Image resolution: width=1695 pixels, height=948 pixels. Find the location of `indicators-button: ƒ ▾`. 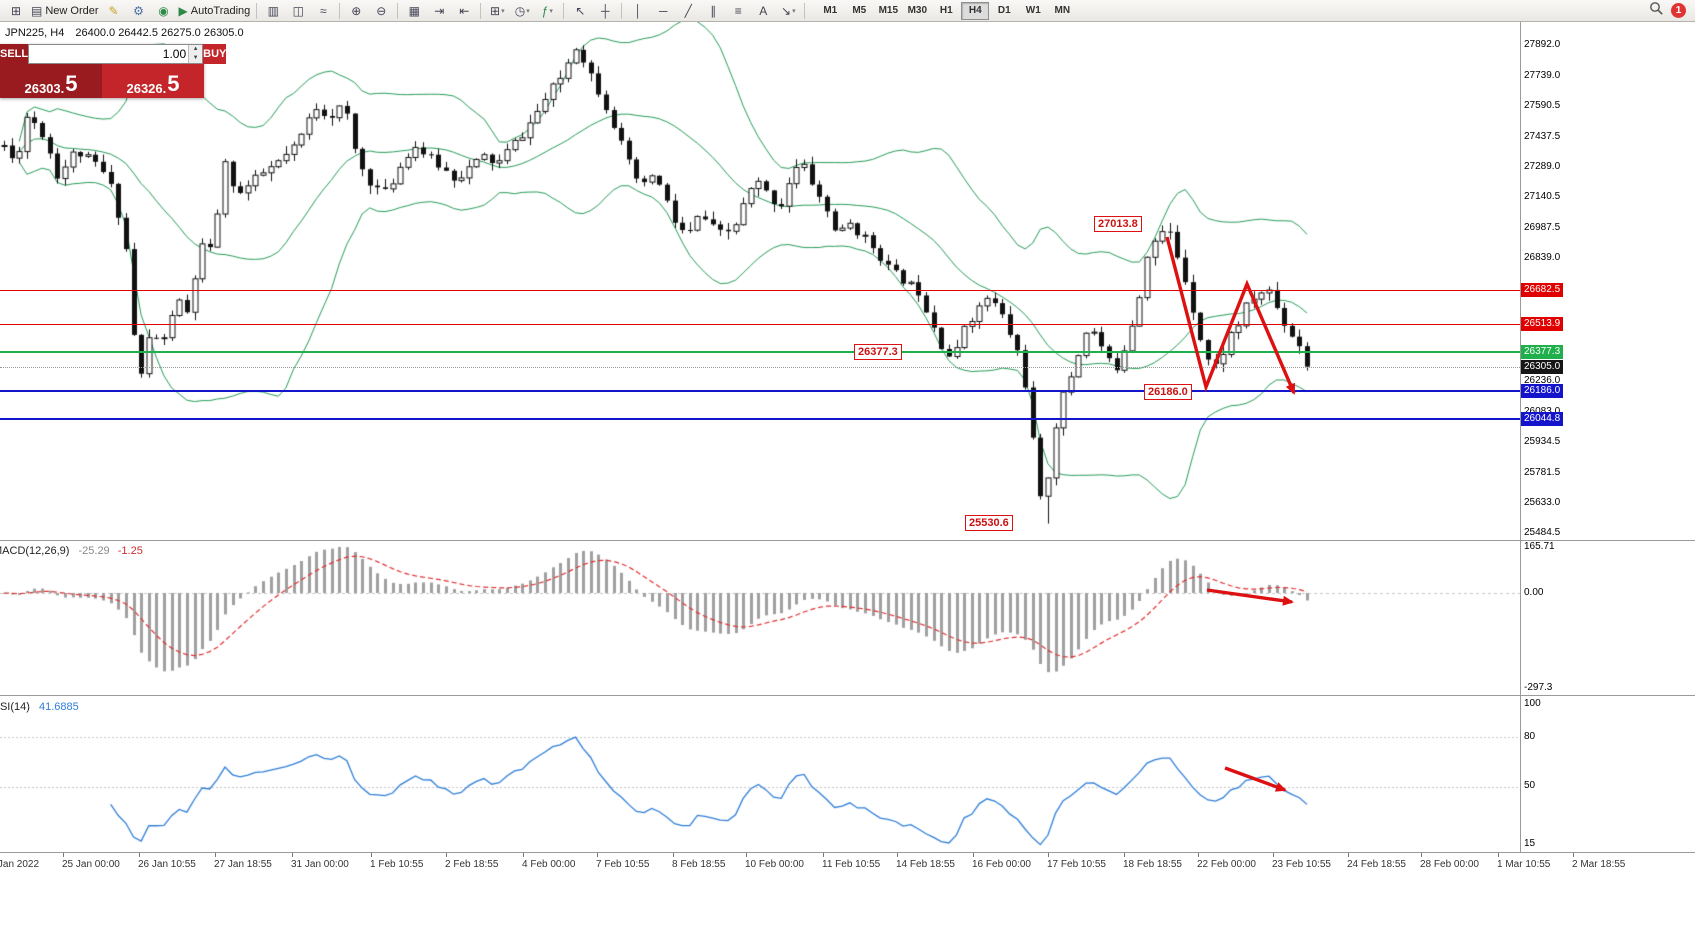

indicators-button: ƒ ▾ is located at coordinates (547, 11).